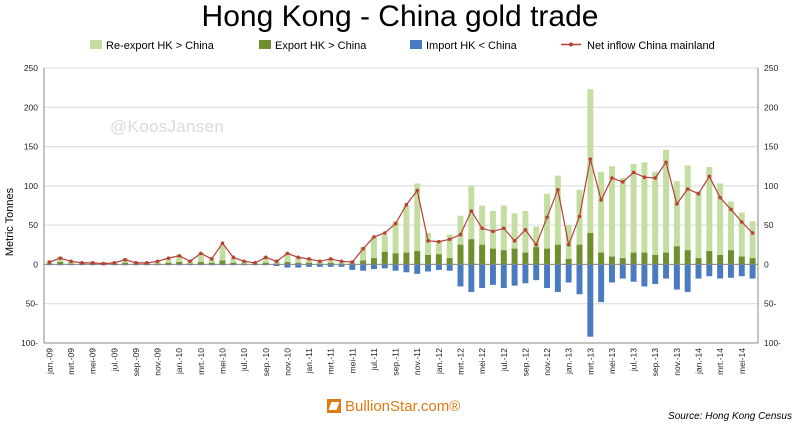 Image resolution: width=800 pixels, height=425 pixels. I want to click on bullionstar-logo-icon, so click(334, 406).